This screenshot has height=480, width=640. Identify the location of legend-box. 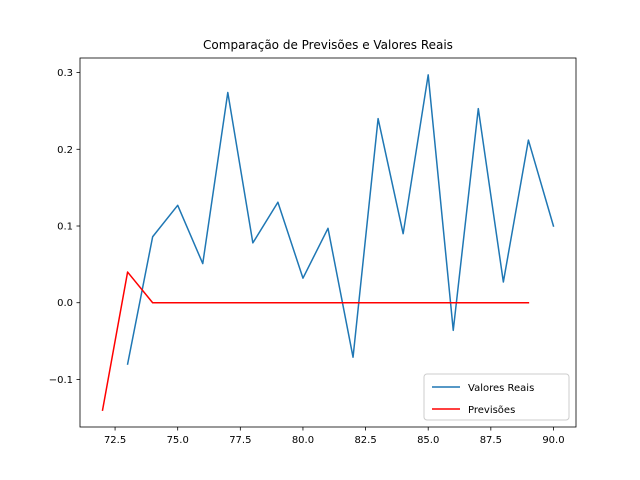
(496, 397).